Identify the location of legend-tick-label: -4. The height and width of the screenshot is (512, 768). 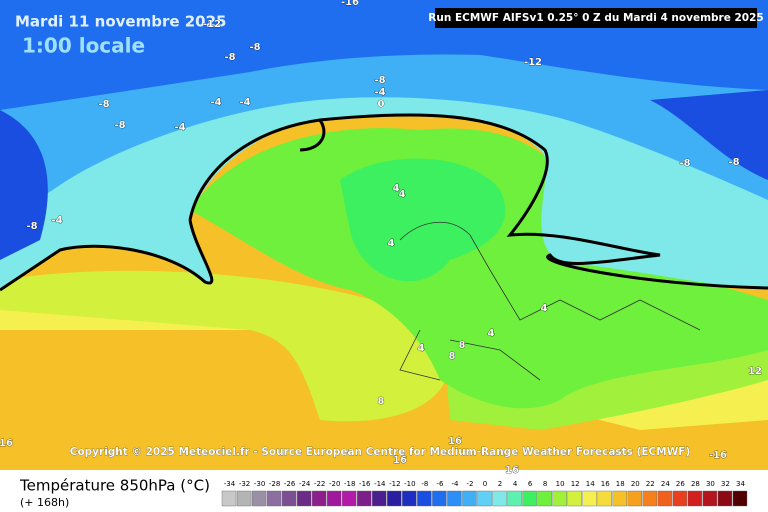
(455, 484).